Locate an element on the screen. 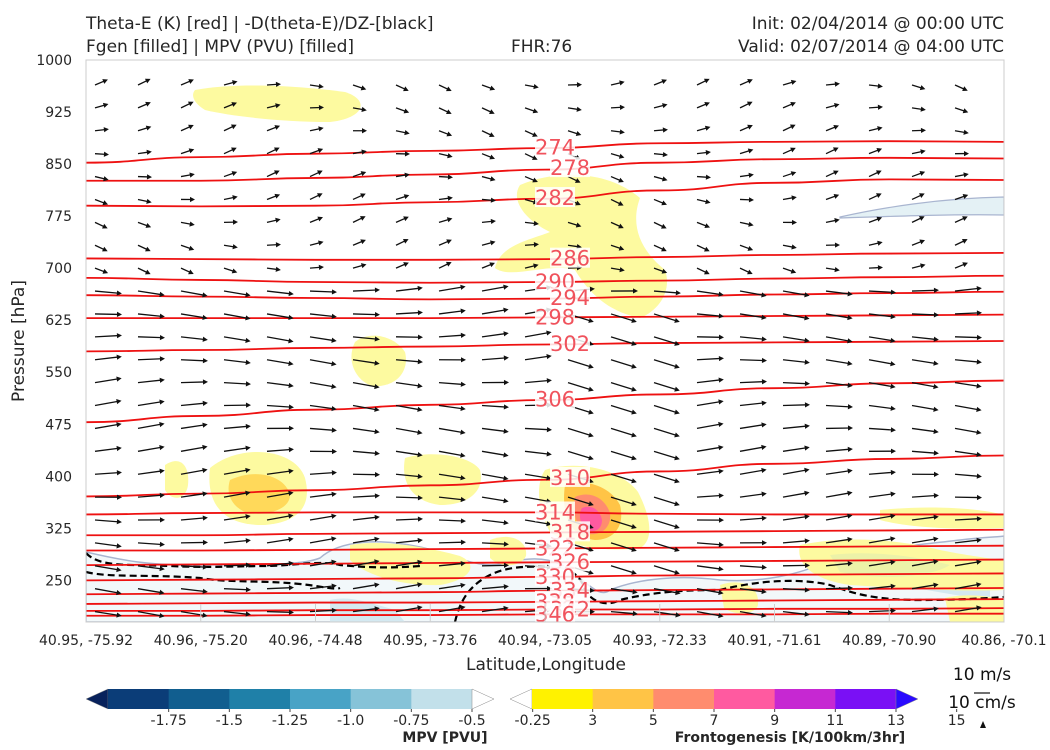 Image resolution: width=1050 pixels, height=750 pixels. fgen-colorbar-segment is located at coordinates (866, 699).